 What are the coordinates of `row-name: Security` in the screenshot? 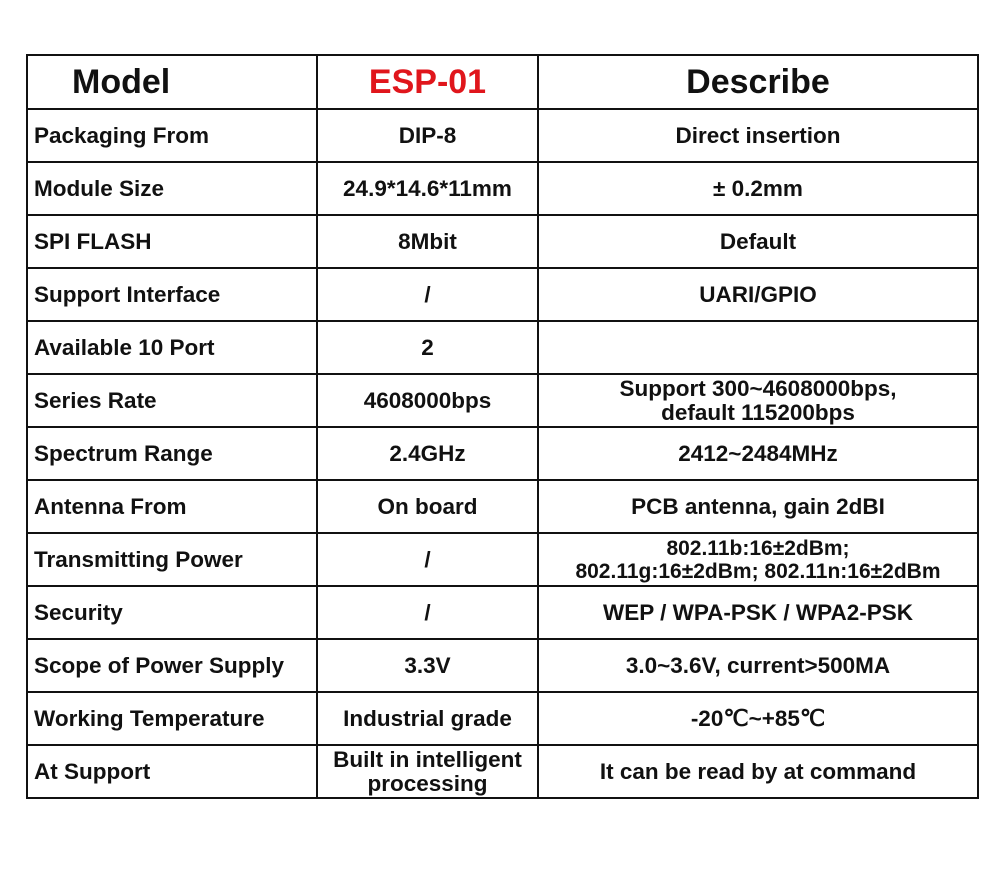 It's located at (172, 612).